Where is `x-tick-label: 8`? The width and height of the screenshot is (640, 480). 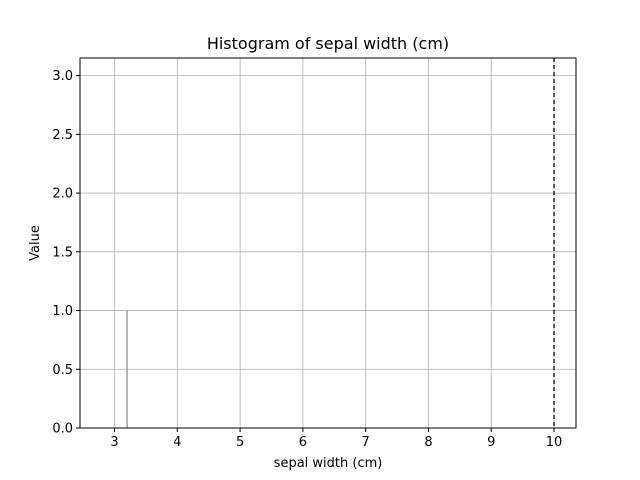
x-tick-label: 8 is located at coordinates (428, 442).